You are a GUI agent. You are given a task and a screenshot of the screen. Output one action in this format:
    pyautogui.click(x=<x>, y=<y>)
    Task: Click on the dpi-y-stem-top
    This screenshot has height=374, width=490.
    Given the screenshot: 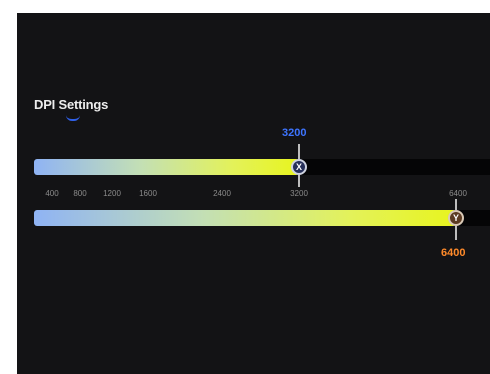 What is the action you would take?
    pyautogui.click(x=456, y=204)
    